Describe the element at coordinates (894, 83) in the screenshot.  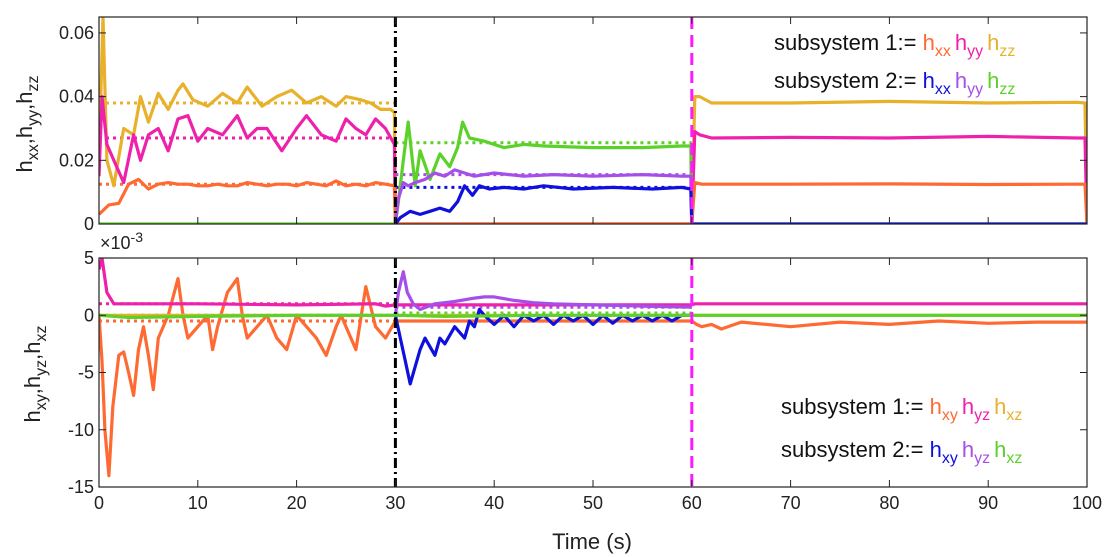
I see `top-legend-row-2: subsystem 2:= hxx hyy hzz` at that location.